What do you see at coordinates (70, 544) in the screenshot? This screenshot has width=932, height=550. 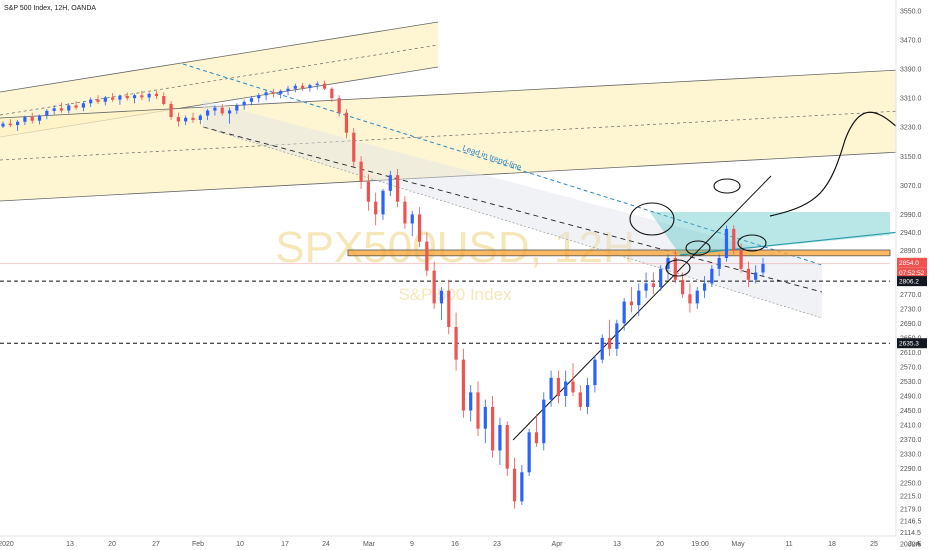 I see `time-tick-label: 13` at bounding box center [70, 544].